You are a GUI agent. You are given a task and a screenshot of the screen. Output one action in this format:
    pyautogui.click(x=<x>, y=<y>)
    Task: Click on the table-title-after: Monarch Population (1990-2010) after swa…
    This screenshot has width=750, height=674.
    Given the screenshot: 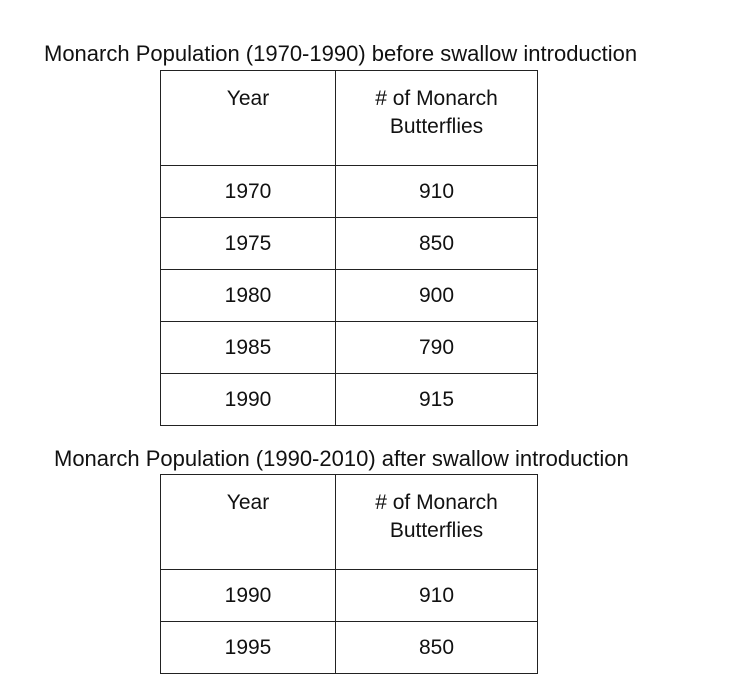 What is the action you would take?
    pyautogui.click(x=341, y=458)
    